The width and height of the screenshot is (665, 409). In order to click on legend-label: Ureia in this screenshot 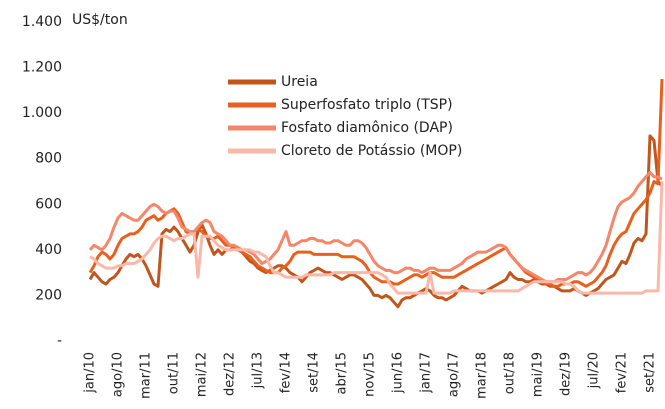, I will do `click(299, 82)`.